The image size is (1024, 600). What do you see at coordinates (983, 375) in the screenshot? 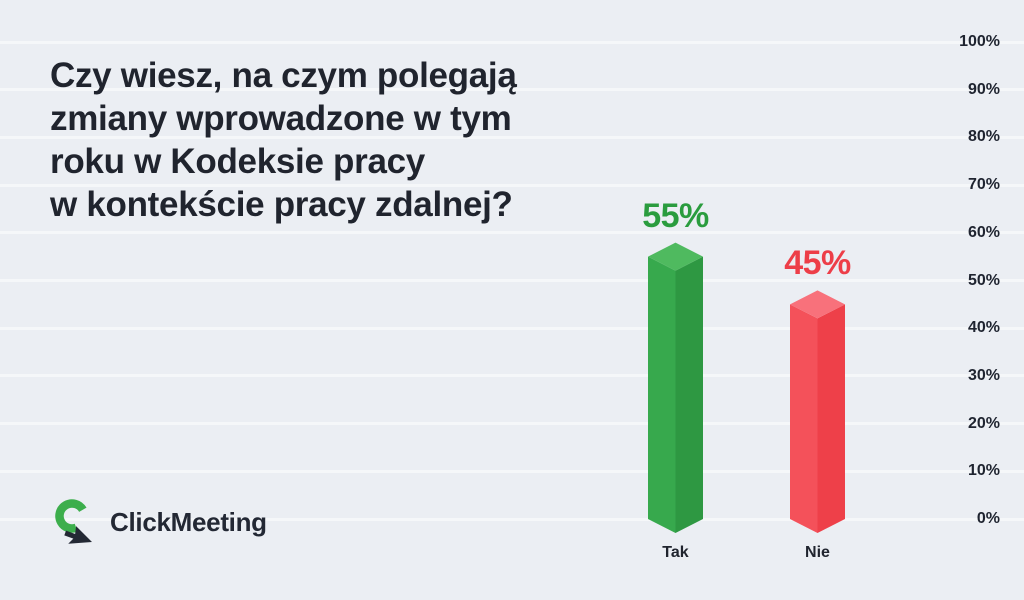
I see `y-axis-tick-label: 30%` at bounding box center [983, 375].